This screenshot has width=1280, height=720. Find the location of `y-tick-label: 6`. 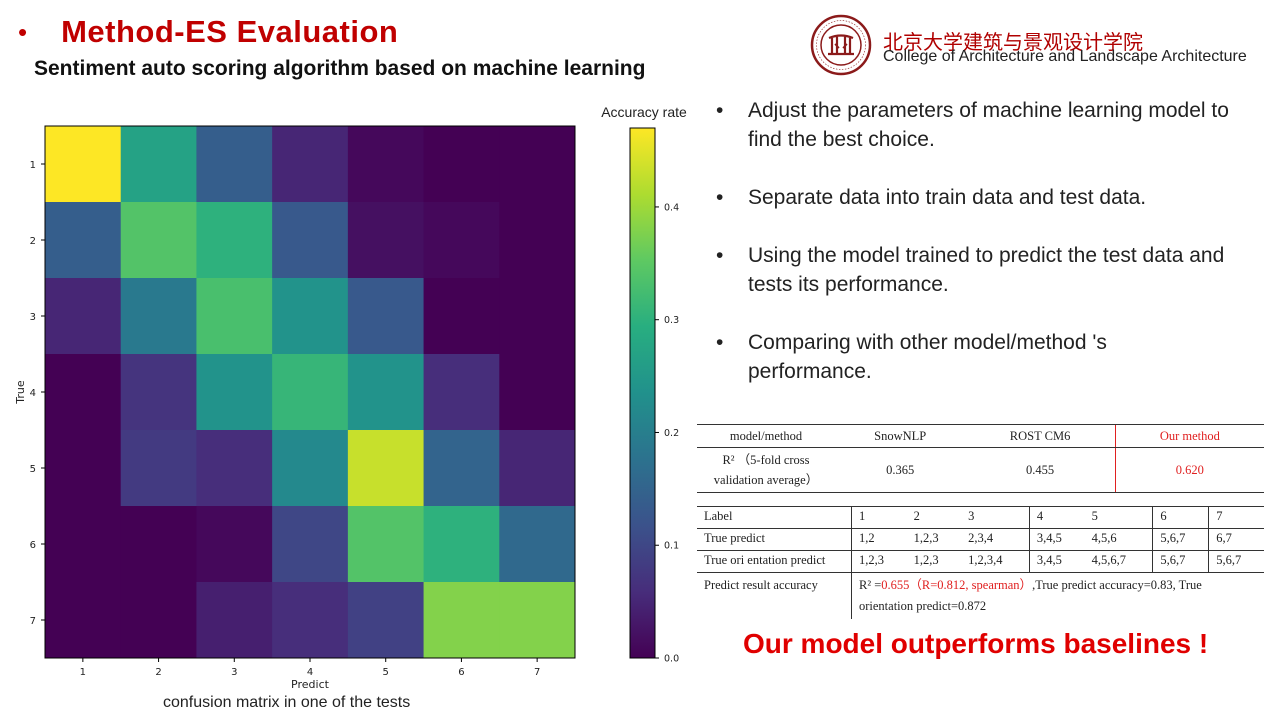

y-tick-label: 6 is located at coordinates (33, 545).